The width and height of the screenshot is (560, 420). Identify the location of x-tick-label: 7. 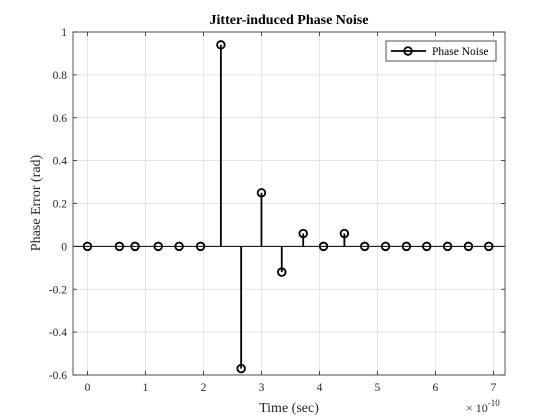
(494, 388).